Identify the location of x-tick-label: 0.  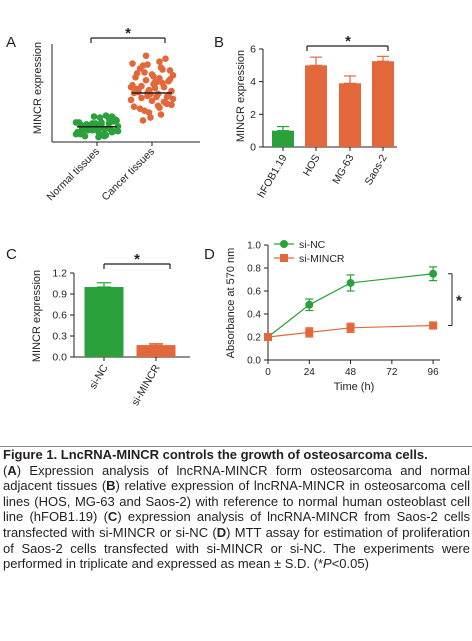
(268, 372).